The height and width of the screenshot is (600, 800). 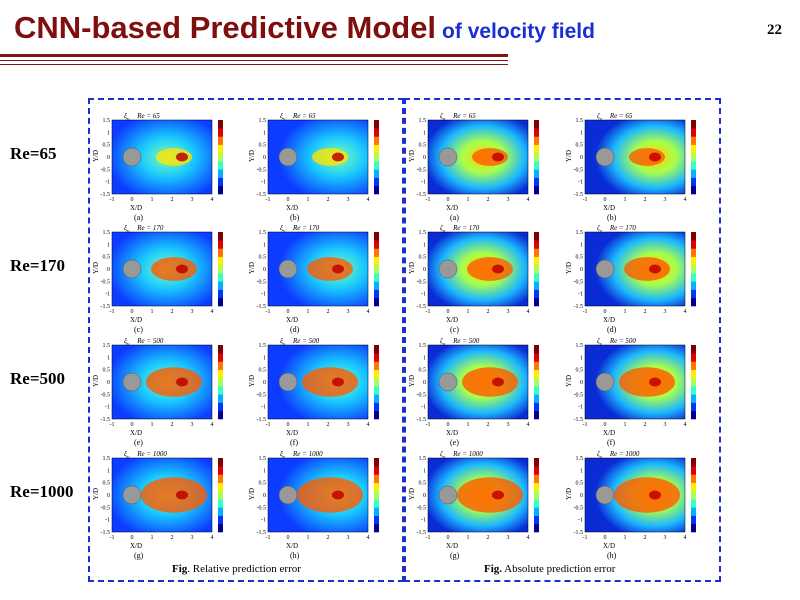 I want to click on subfigure-label: (f), so click(x=294, y=442).